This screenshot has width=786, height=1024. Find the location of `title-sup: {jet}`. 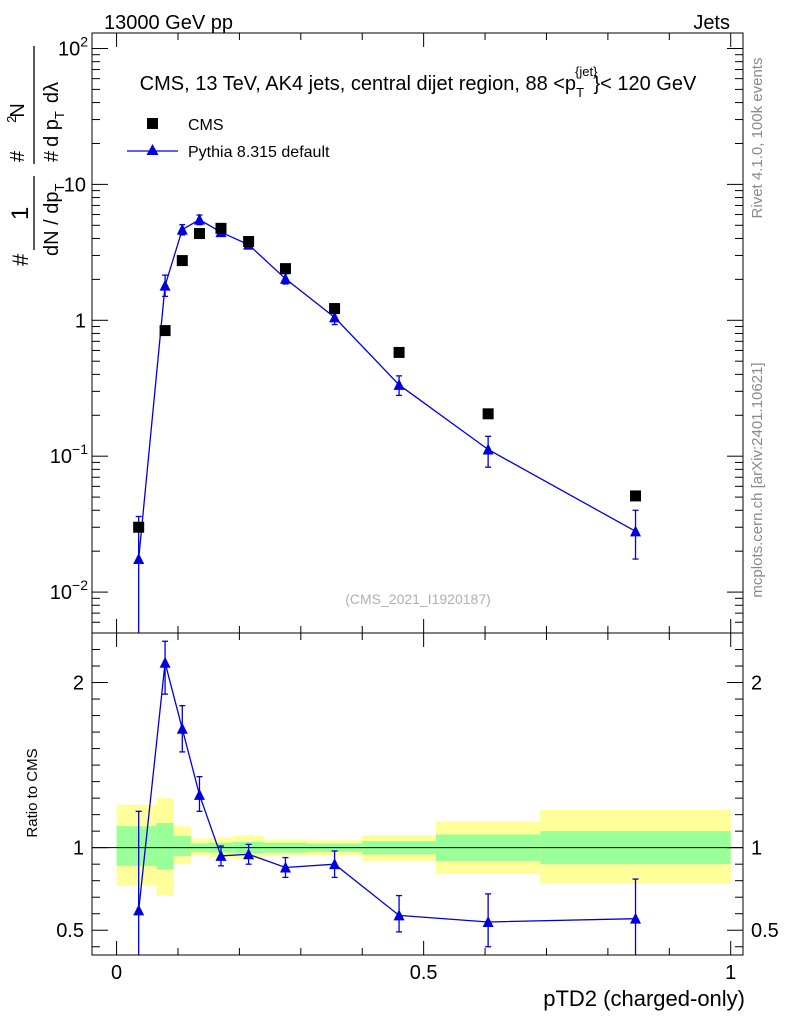

title-sup: {jet} is located at coordinates (586, 71).